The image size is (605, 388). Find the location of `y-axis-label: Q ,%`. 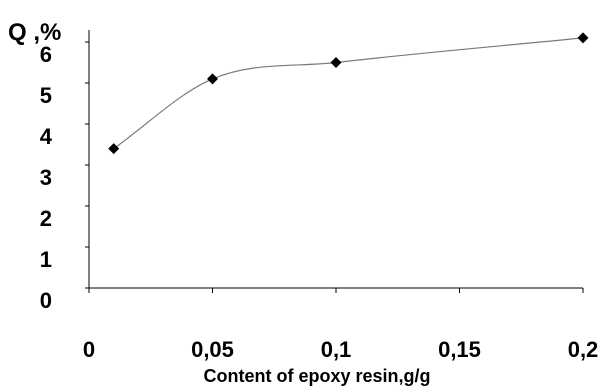

y-axis-label: Q ,% is located at coordinates (34, 32).